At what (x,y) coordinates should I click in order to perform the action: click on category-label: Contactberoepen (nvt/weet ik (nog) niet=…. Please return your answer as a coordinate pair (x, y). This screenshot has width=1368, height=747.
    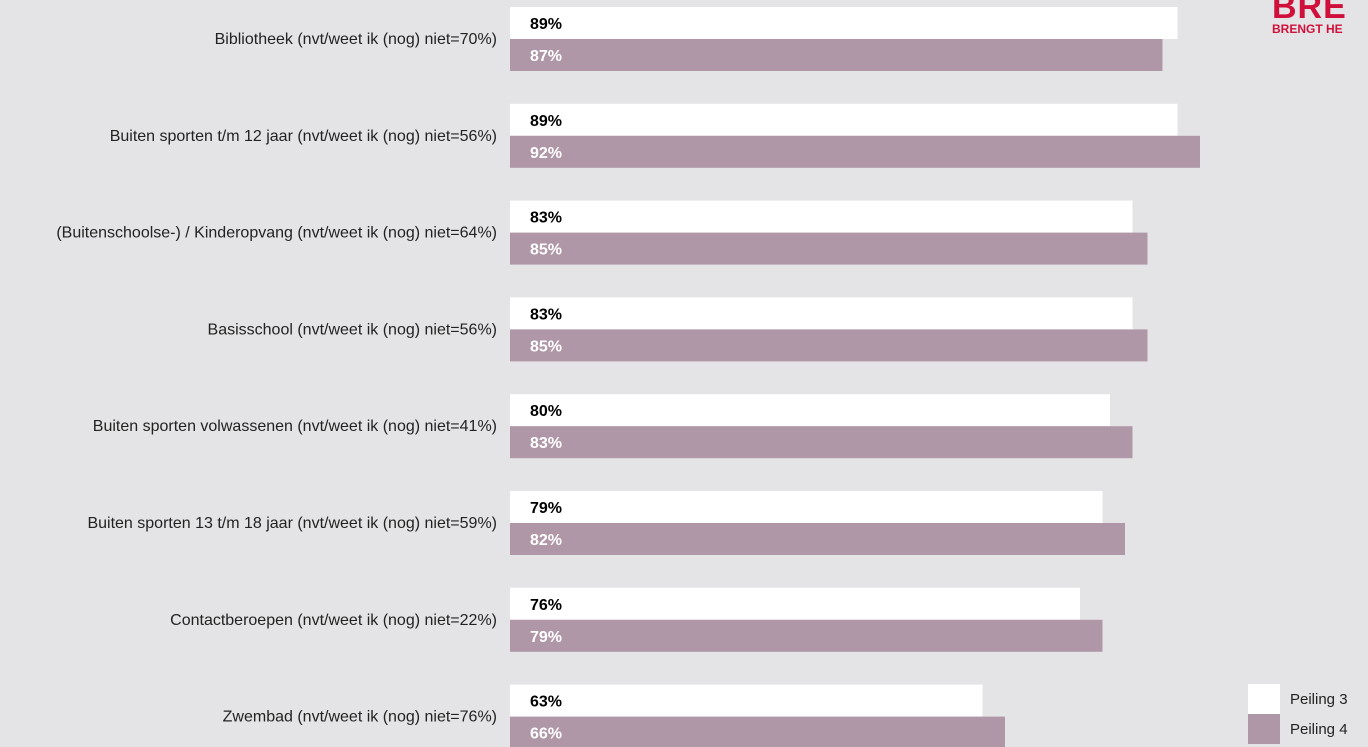
    Looking at the image, I should click on (333, 620).